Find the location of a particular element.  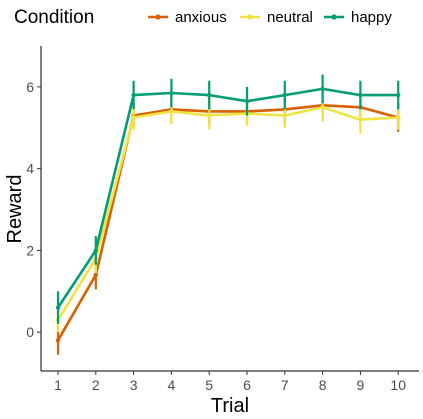

x-tick-label: 4 is located at coordinates (172, 385).